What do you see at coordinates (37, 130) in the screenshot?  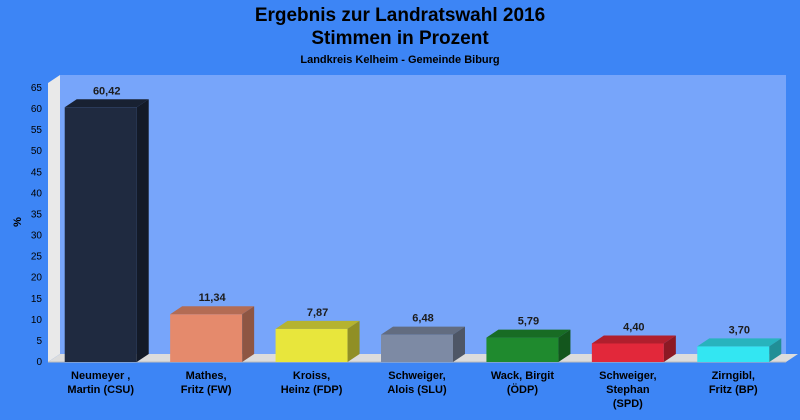 I see `y-tick-label: 55` at bounding box center [37, 130].